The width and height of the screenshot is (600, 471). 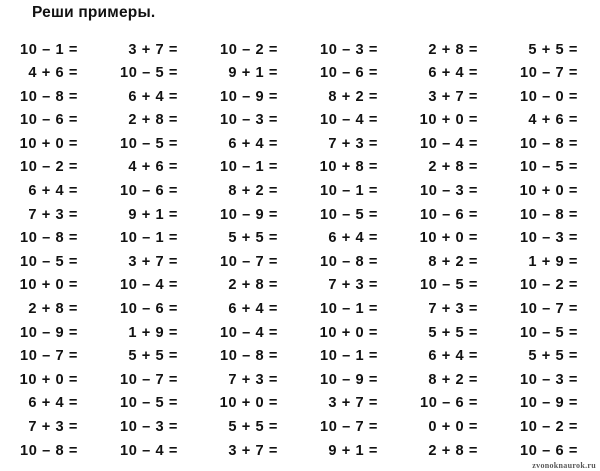 I want to click on exercise-cell: 10 + 8 =, so click(x=348, y=167).